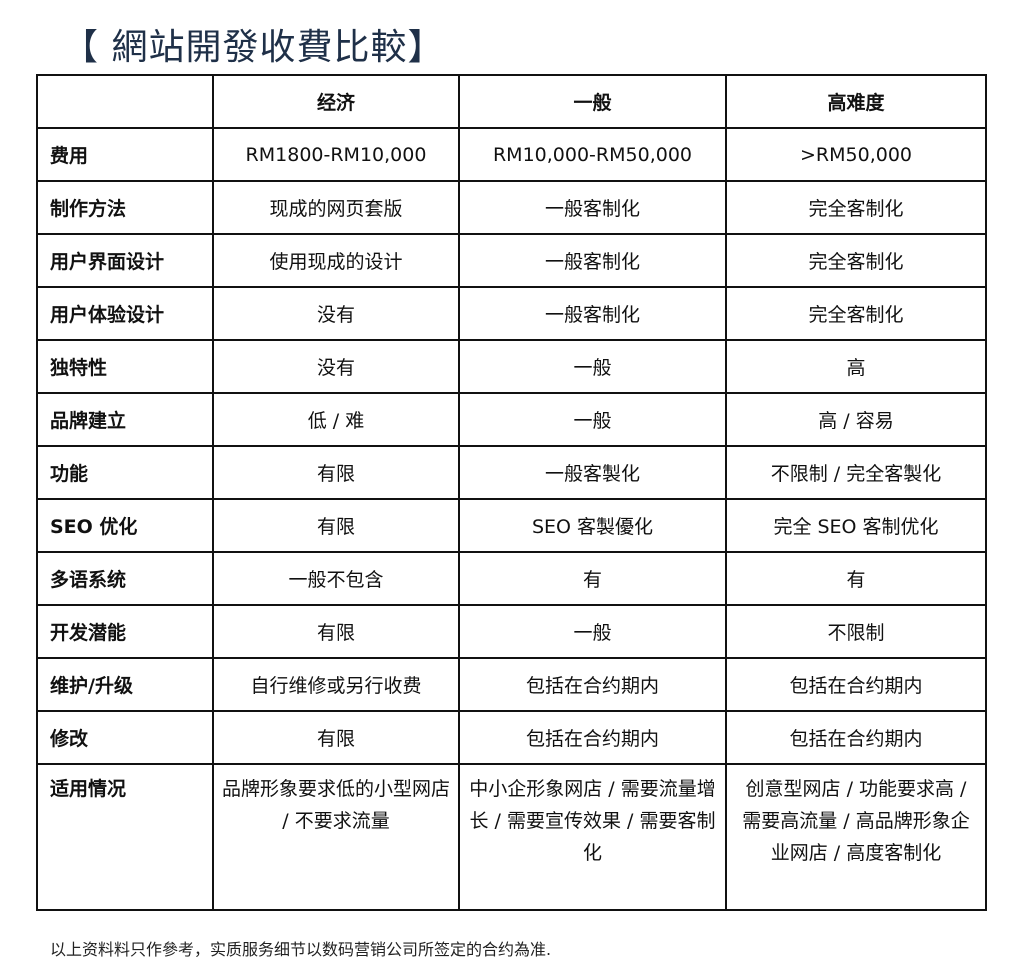  Describe the element at coordinates (856, 631) in the screenshot. I see `table-cell: 不限制` at that location.